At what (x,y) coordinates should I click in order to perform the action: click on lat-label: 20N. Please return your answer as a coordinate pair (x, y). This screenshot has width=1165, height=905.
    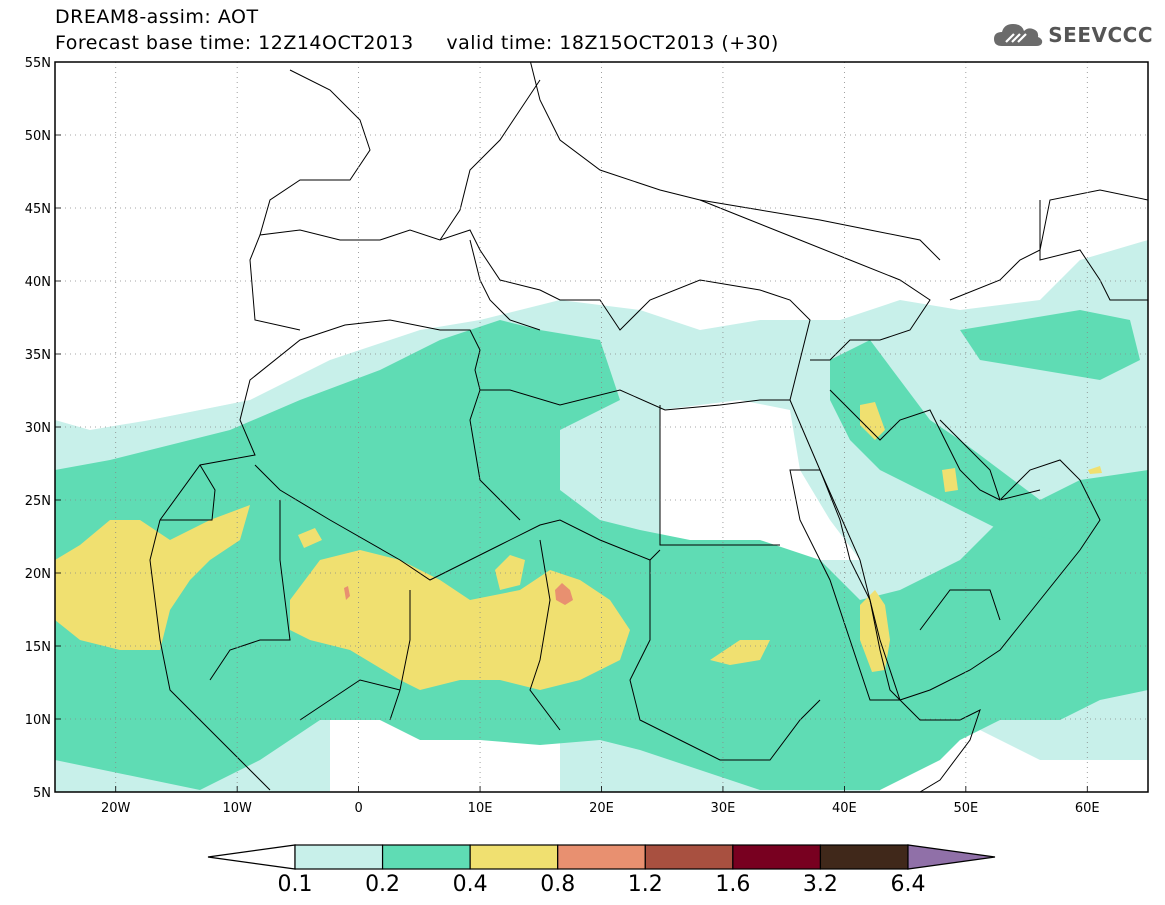
    Looking at the image, I should click on (38, 574).